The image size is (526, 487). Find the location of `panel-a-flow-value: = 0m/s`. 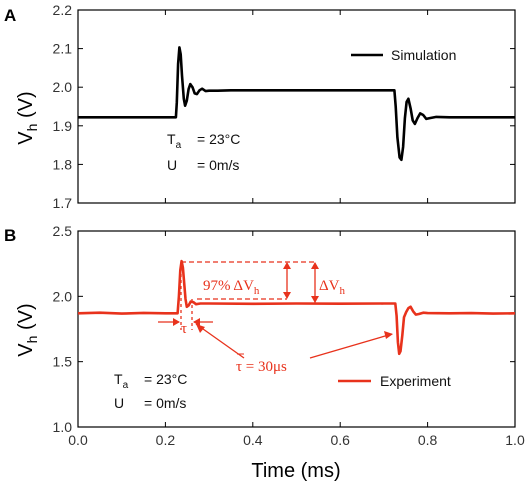

panel-a-flow-value: = 0m/s is located at coordinates (218, 165).